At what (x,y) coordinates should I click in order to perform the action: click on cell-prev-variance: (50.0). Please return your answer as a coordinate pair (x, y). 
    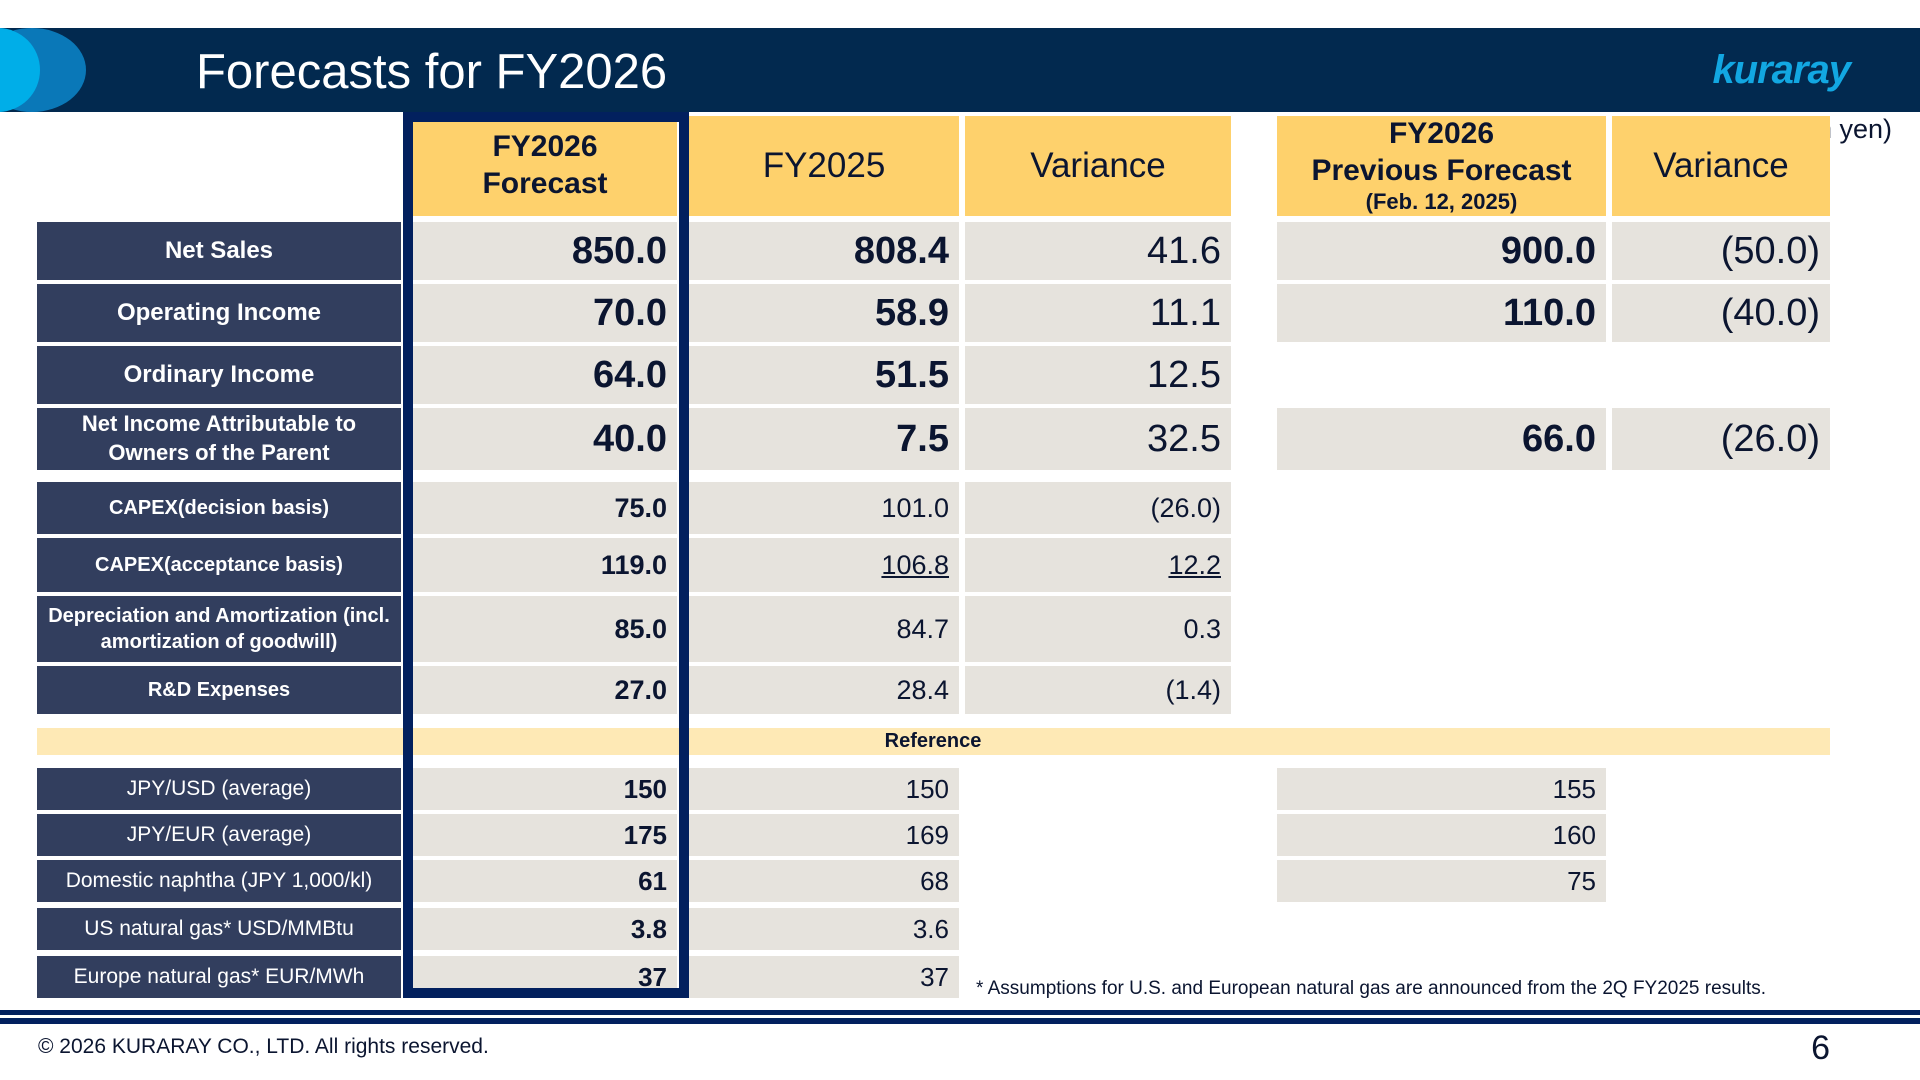
    Looking at the image, I should click on (1721, 251).